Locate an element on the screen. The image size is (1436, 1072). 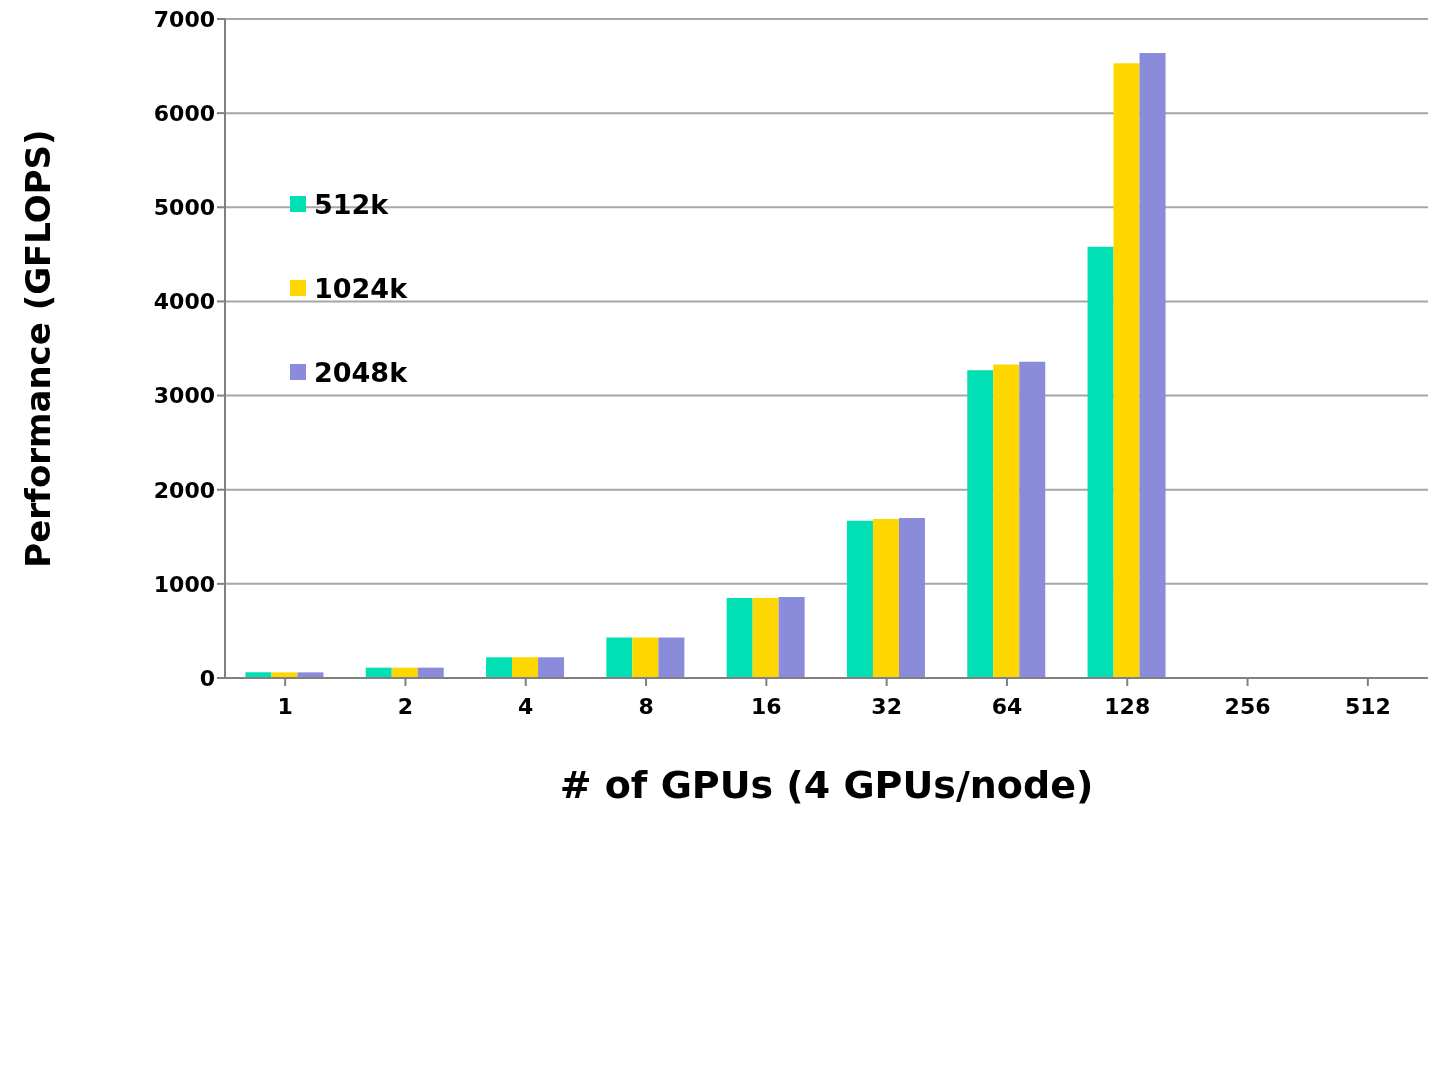
y-tick-label: 6000 is located at coordinates (184, 113).